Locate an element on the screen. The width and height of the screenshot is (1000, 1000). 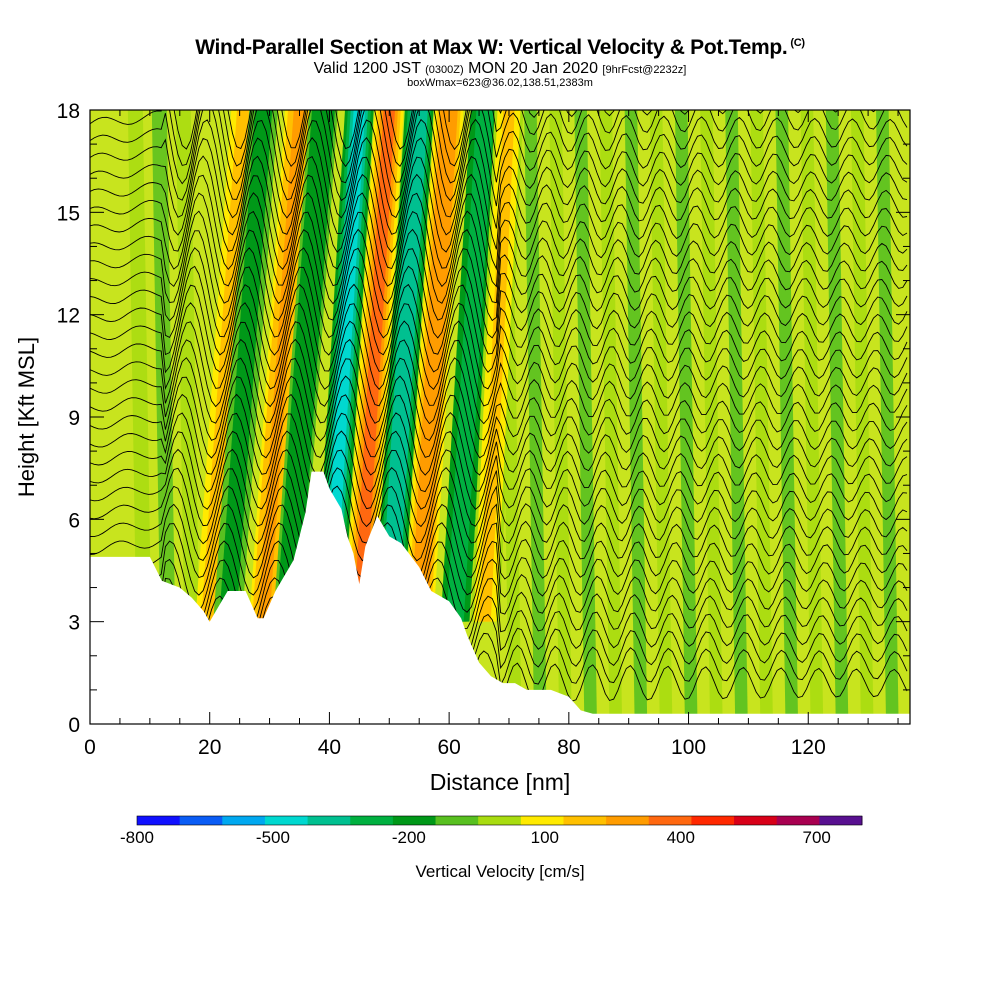
y-axis-label: Height [Kft MSL] is located at coordinates (26, 417).